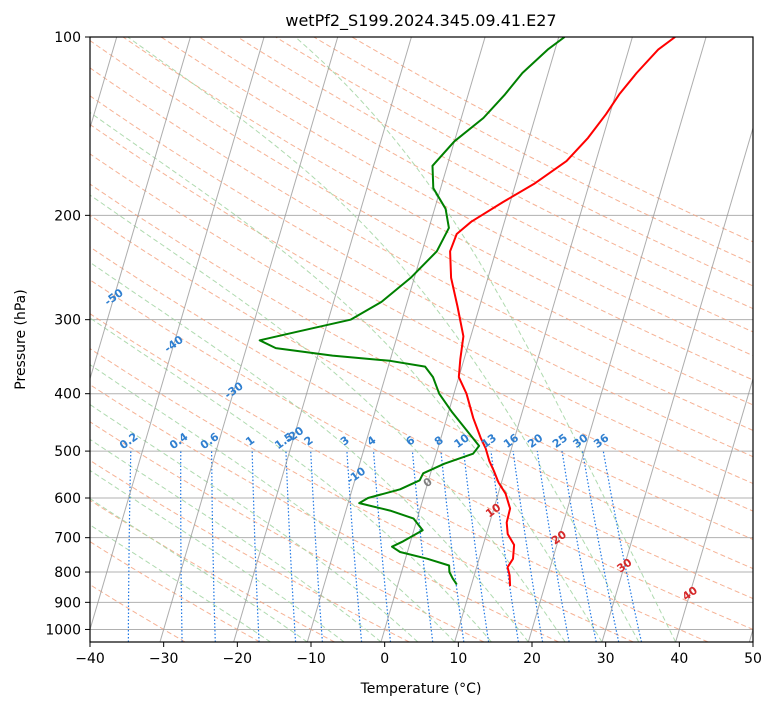 This screenshot has height=708, width=775. What do you see at coordinates (164, 659) in the screenshot?
I see `x-tick-label: −30` at bounding box center [164, 659].